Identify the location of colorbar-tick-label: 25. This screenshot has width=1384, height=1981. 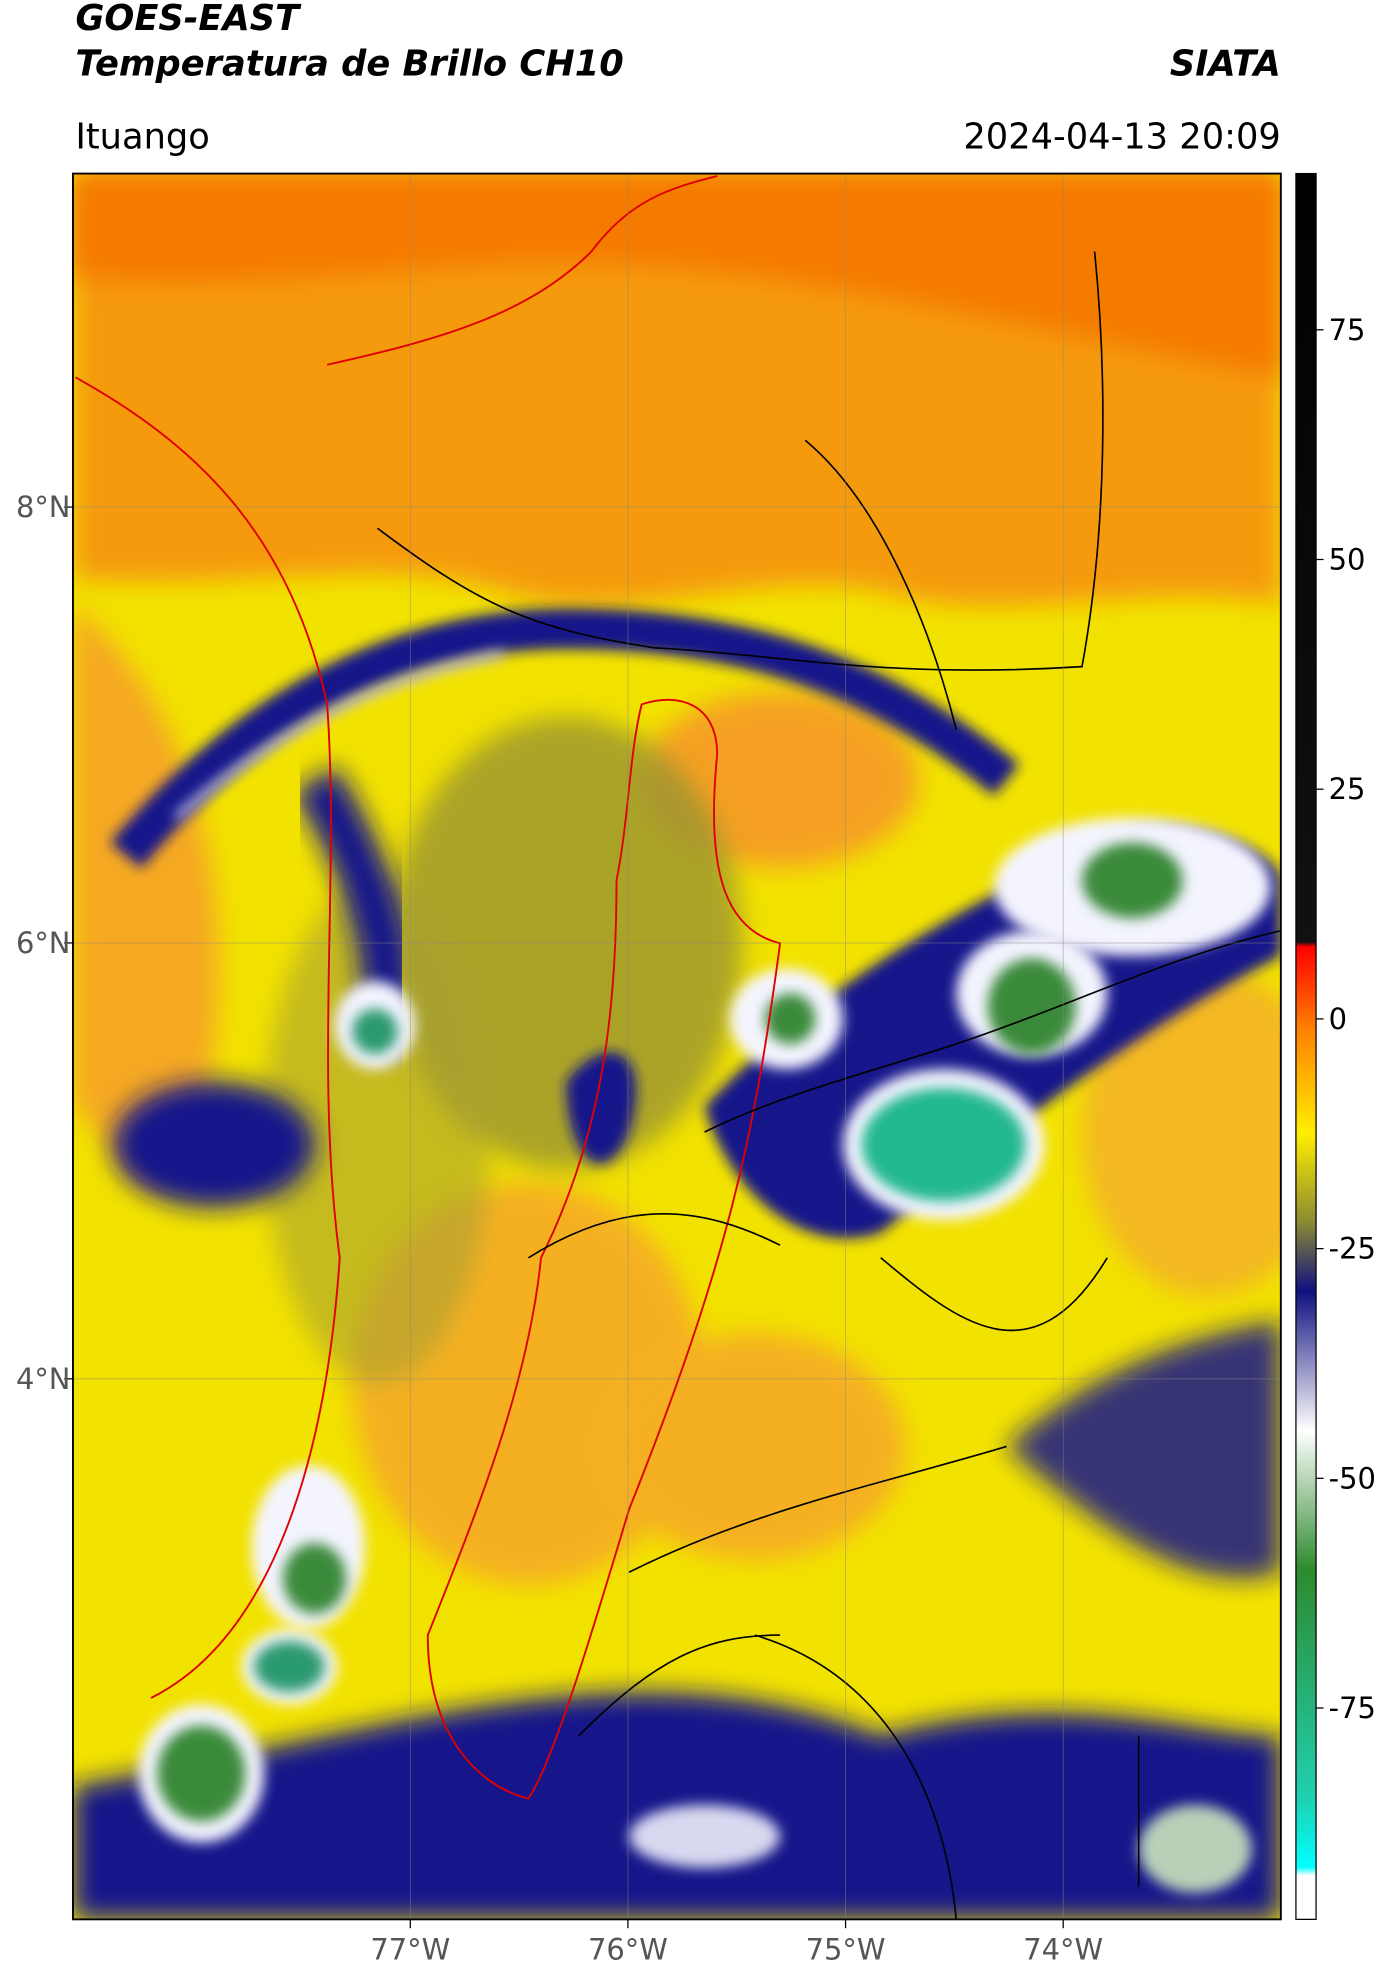
(1347, 789).